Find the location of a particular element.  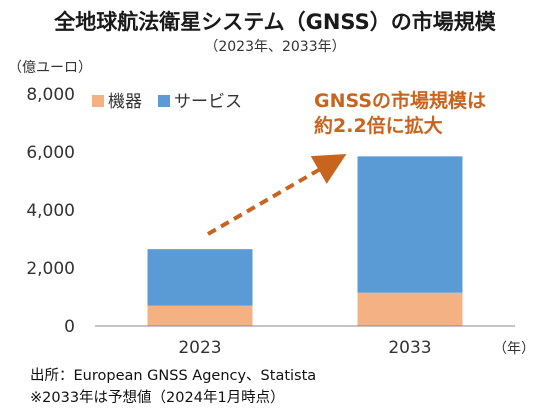

source-note: 出所：European GNSS Agency、Statista is located at coordinates (173, 376).